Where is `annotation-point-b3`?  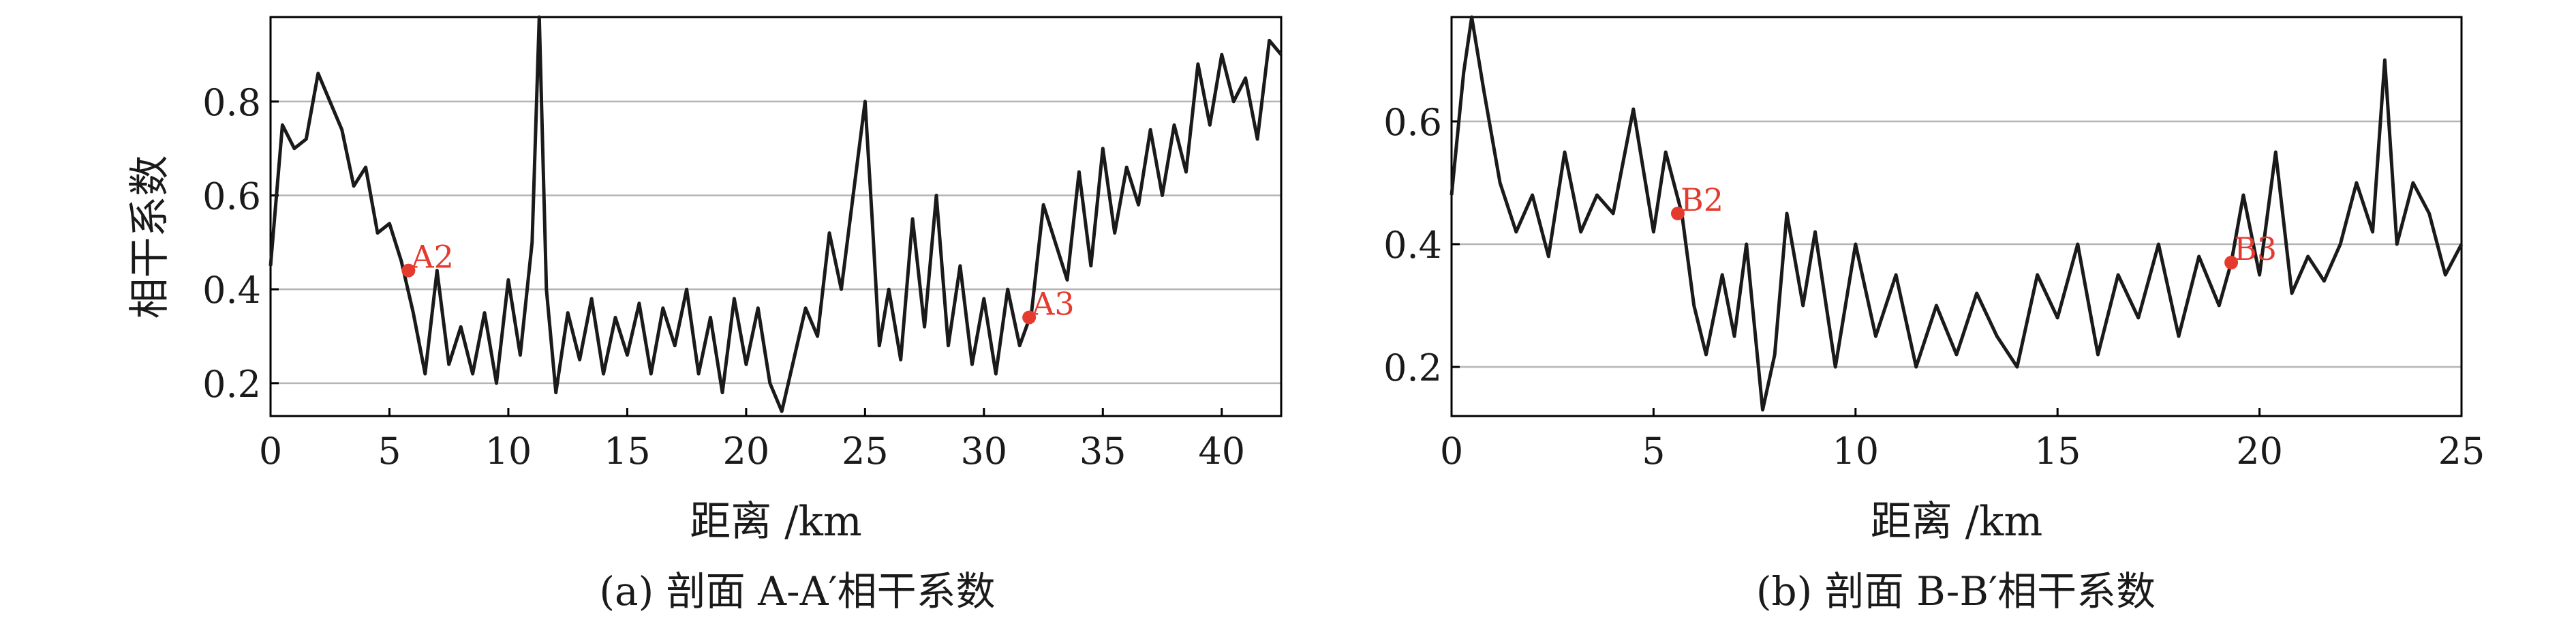 annotation-point-b3 is located at coordinates (2231, 262).